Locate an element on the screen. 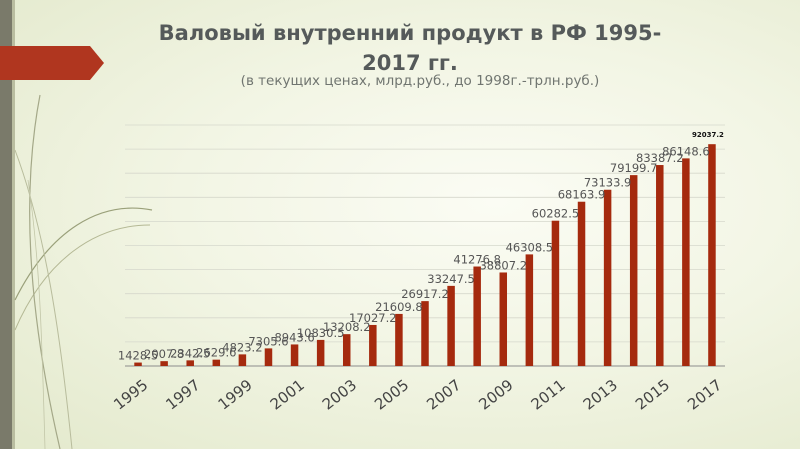 This screenshot has width=800, height=449. x-tick-label-2009: 2009 is located at coordinates (495, 395).